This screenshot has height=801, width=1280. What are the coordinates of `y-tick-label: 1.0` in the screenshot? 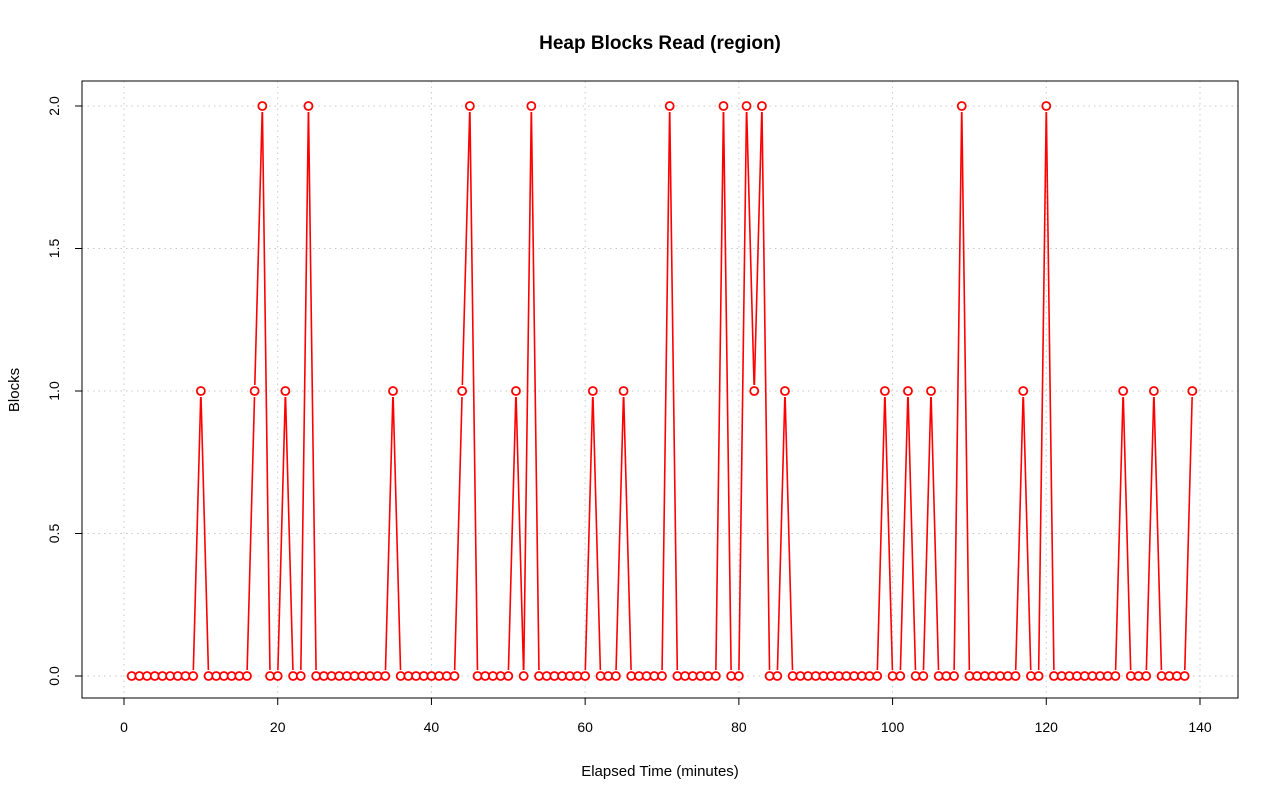 It's located at (54, 391).